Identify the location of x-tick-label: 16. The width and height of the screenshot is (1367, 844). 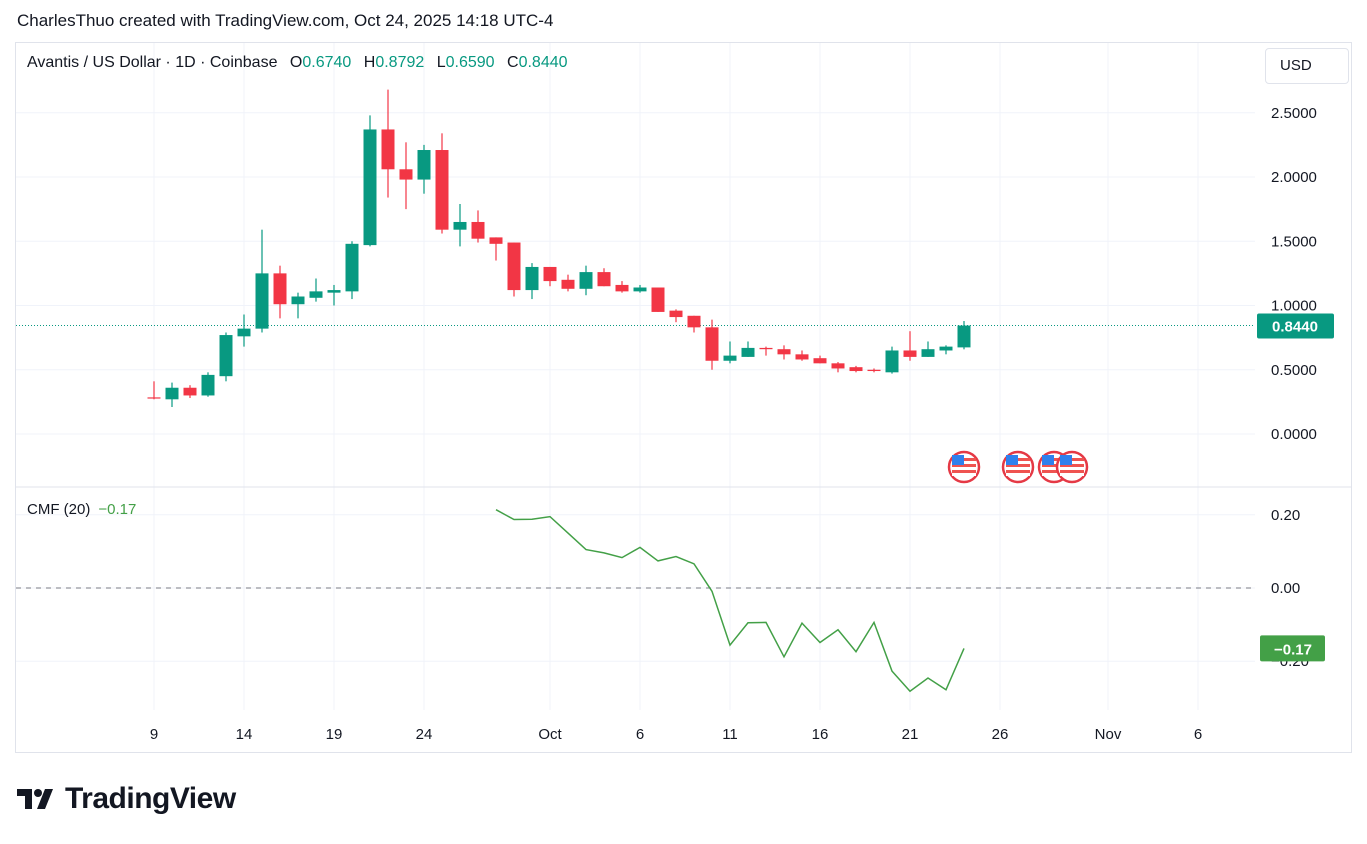
(820, 734).